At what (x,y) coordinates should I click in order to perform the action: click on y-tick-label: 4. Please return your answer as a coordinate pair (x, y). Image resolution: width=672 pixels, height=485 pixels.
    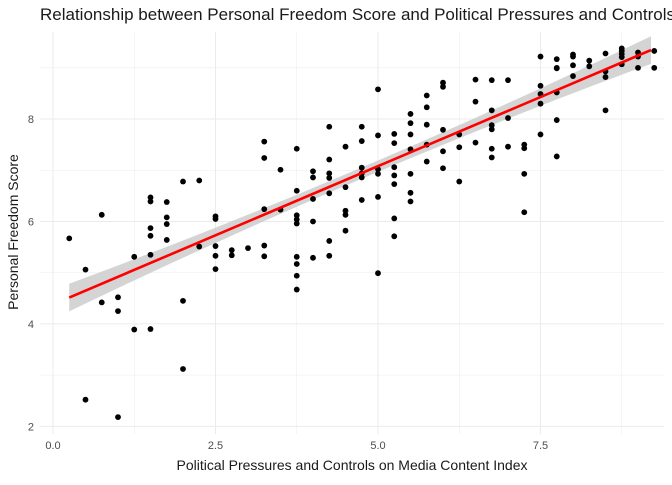
    Looking at the image, I should click on (31, 325).